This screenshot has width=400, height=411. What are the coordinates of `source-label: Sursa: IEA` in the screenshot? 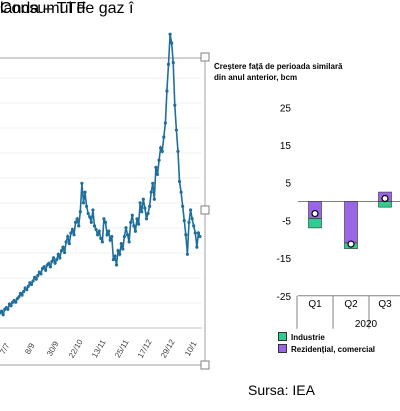 It's located at (281, 390).